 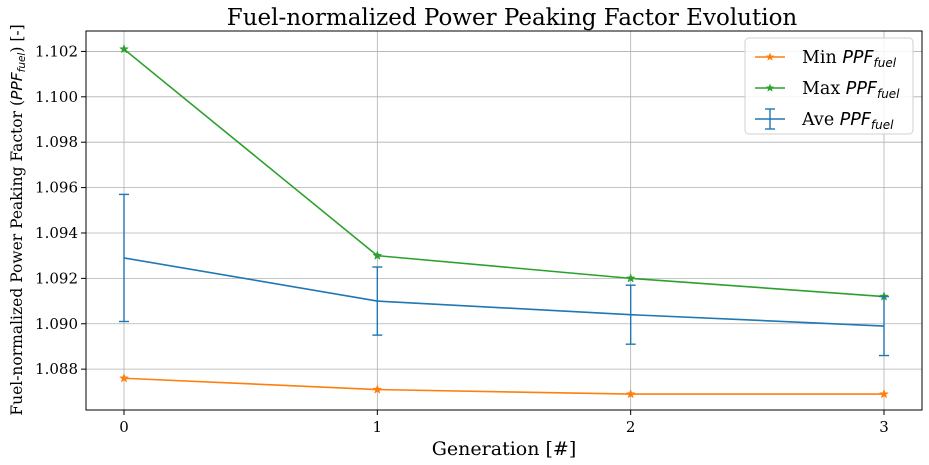 What do you see at coordinates (56, 369) in the screenshot?
I see `y-tick-label: 1.088` at bounding box center [56, 369].